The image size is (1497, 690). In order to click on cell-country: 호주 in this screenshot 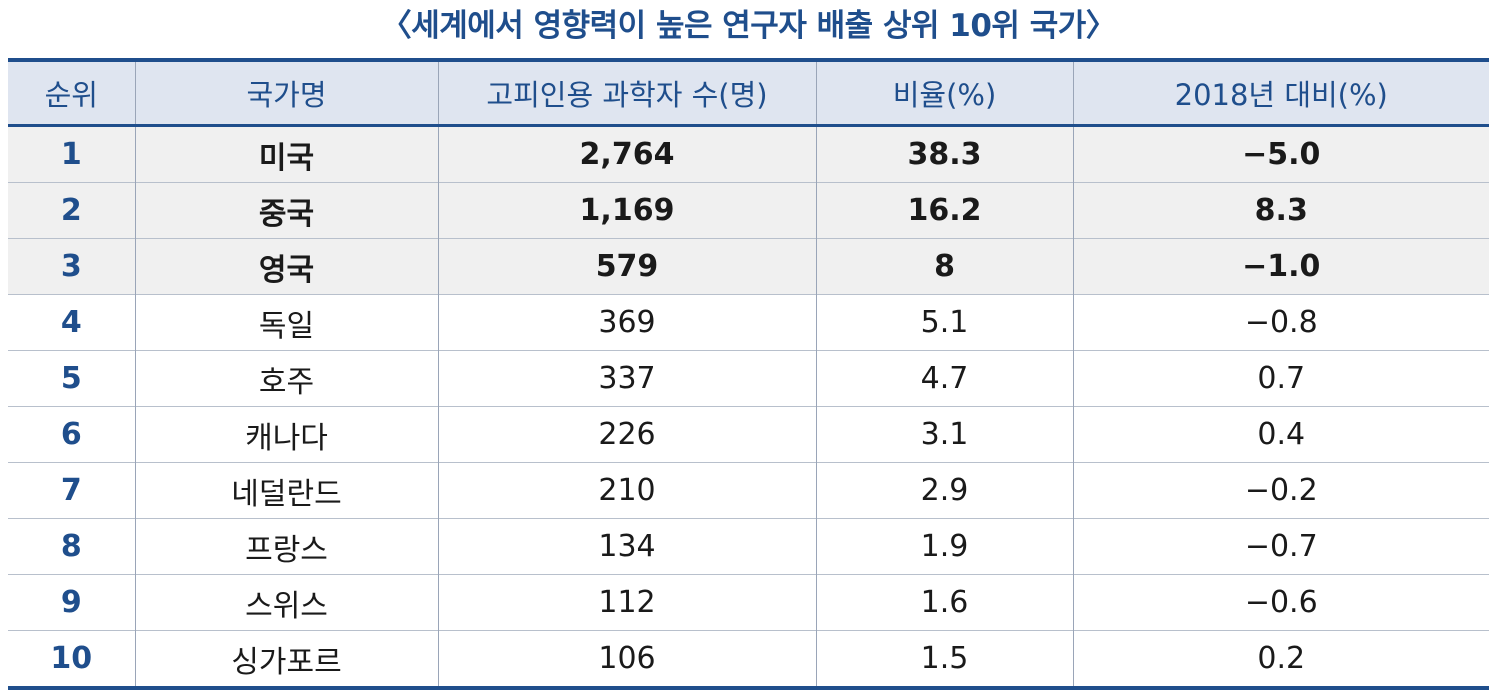, I will do `click(286, 378)`.